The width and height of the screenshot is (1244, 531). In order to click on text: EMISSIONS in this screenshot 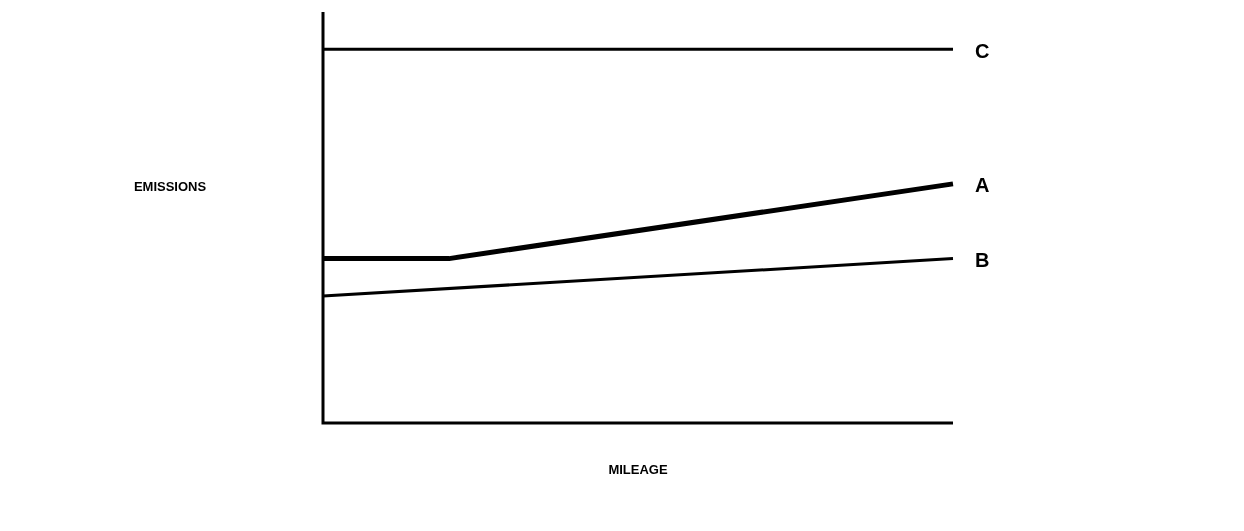, I will do `click(170, 187)`.